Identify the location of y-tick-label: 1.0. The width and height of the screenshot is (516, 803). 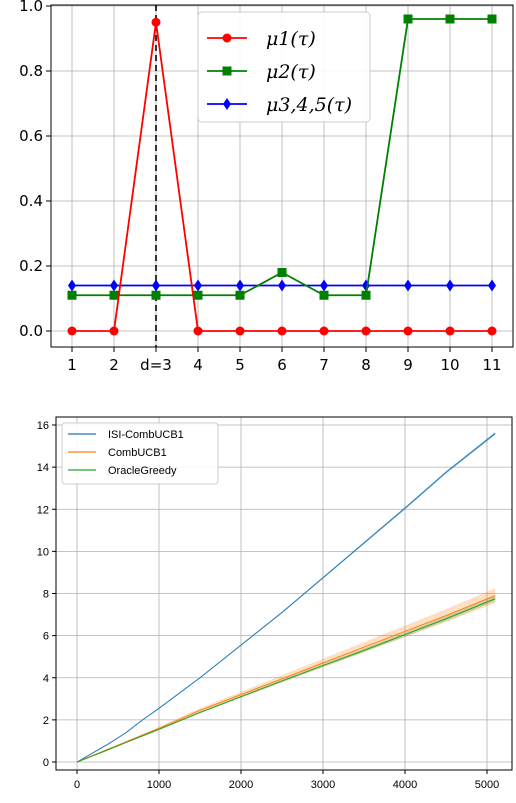
(31, 7).